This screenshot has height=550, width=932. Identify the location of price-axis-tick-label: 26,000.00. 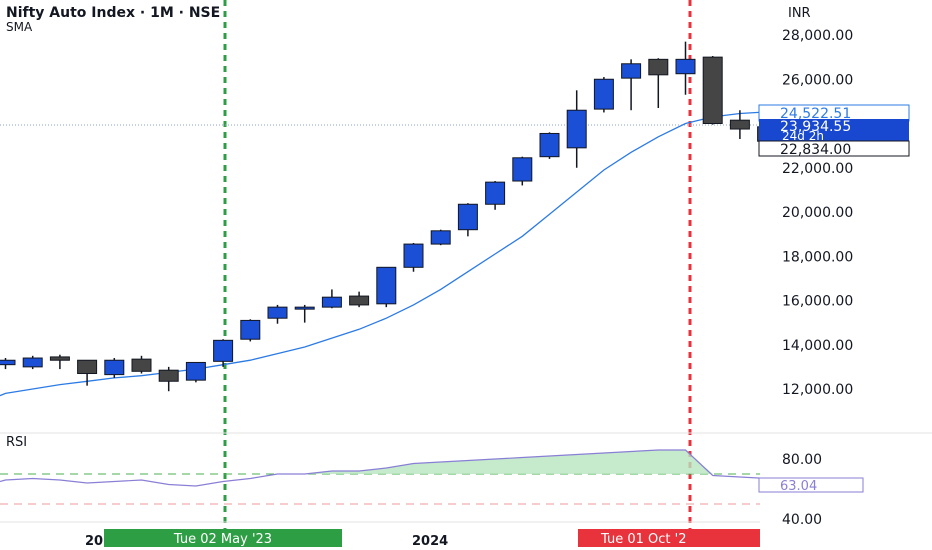
(817, 80).